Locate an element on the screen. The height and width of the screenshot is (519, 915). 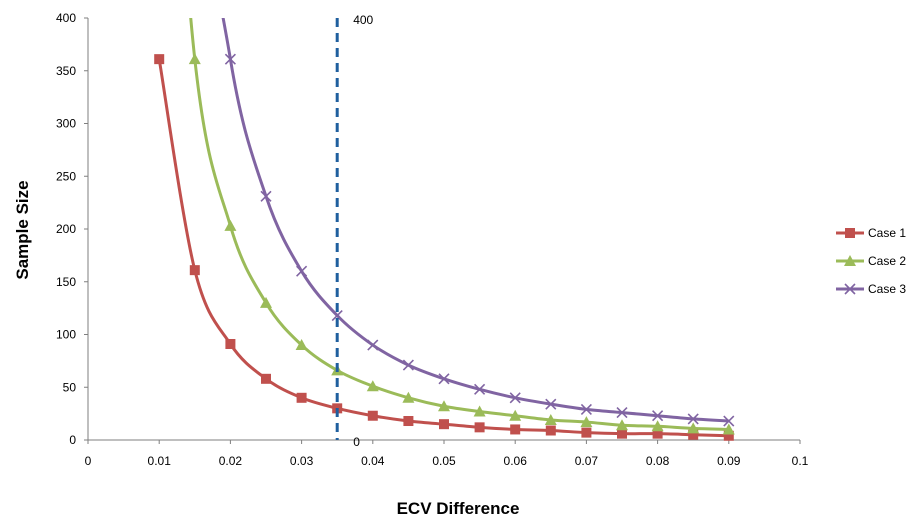
x-tick-label: 0.08 is located at coordinates (658, 461).